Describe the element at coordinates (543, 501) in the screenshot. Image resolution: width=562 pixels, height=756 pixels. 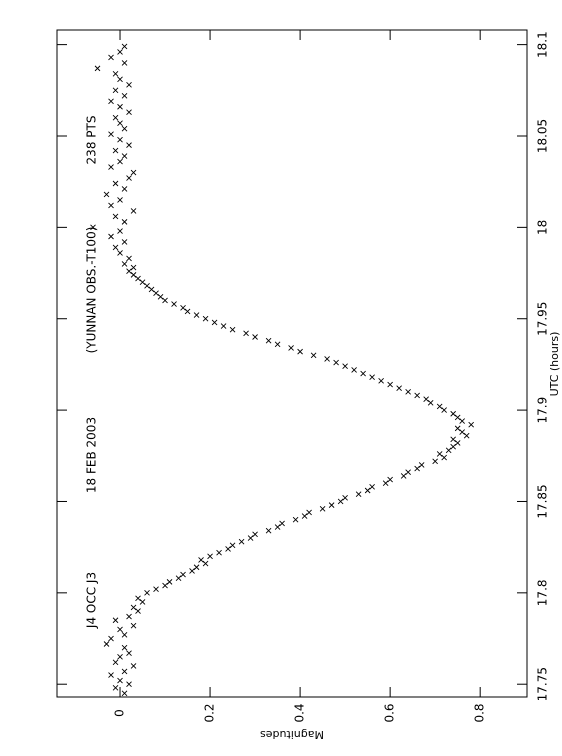
I see `x-tick-label: 17.85` at that location.